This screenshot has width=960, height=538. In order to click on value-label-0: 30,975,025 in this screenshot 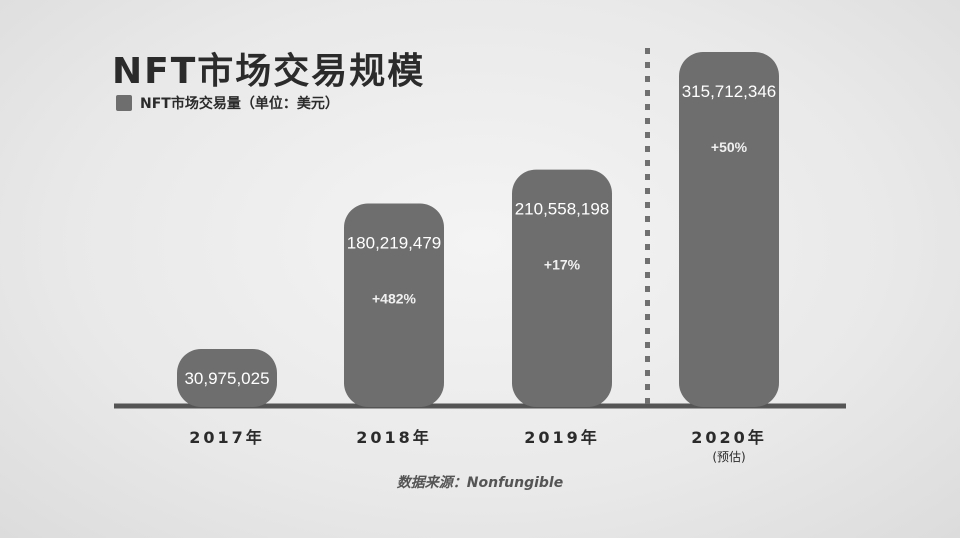, I will do `click(226, 378)`.